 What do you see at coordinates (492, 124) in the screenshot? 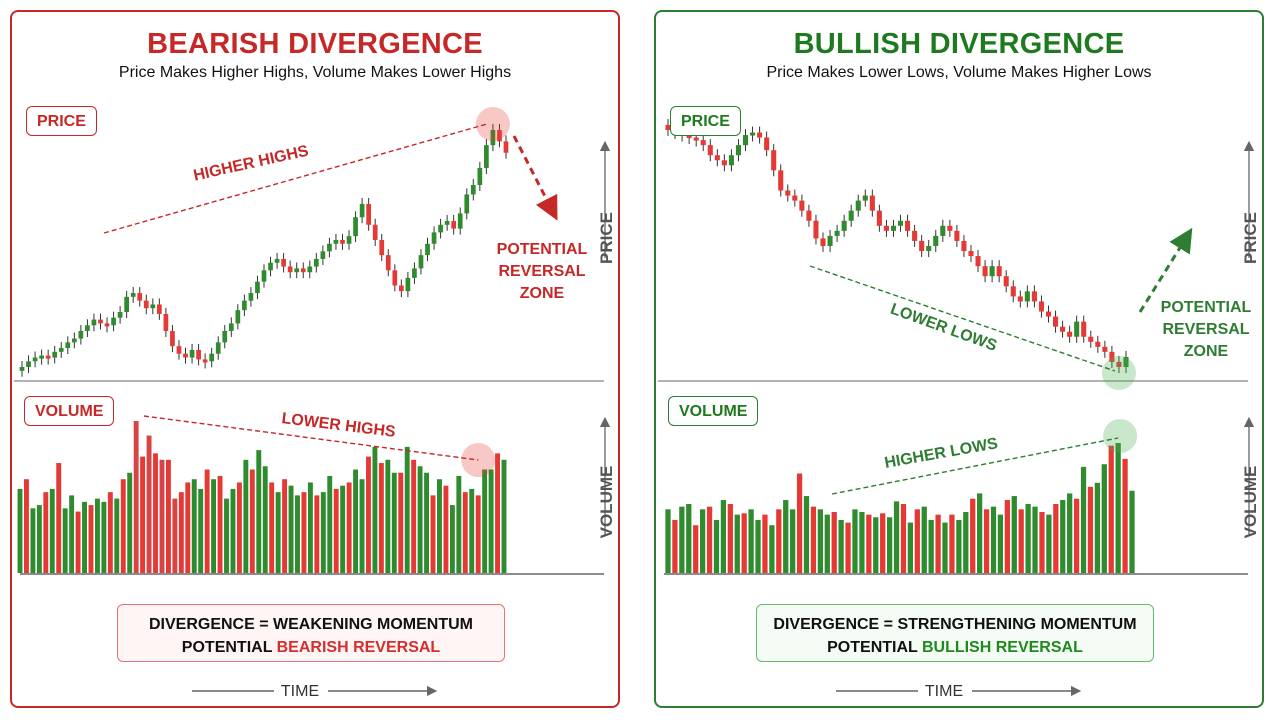
I see `price-peak-highlight` at bounding box center [492, 124].